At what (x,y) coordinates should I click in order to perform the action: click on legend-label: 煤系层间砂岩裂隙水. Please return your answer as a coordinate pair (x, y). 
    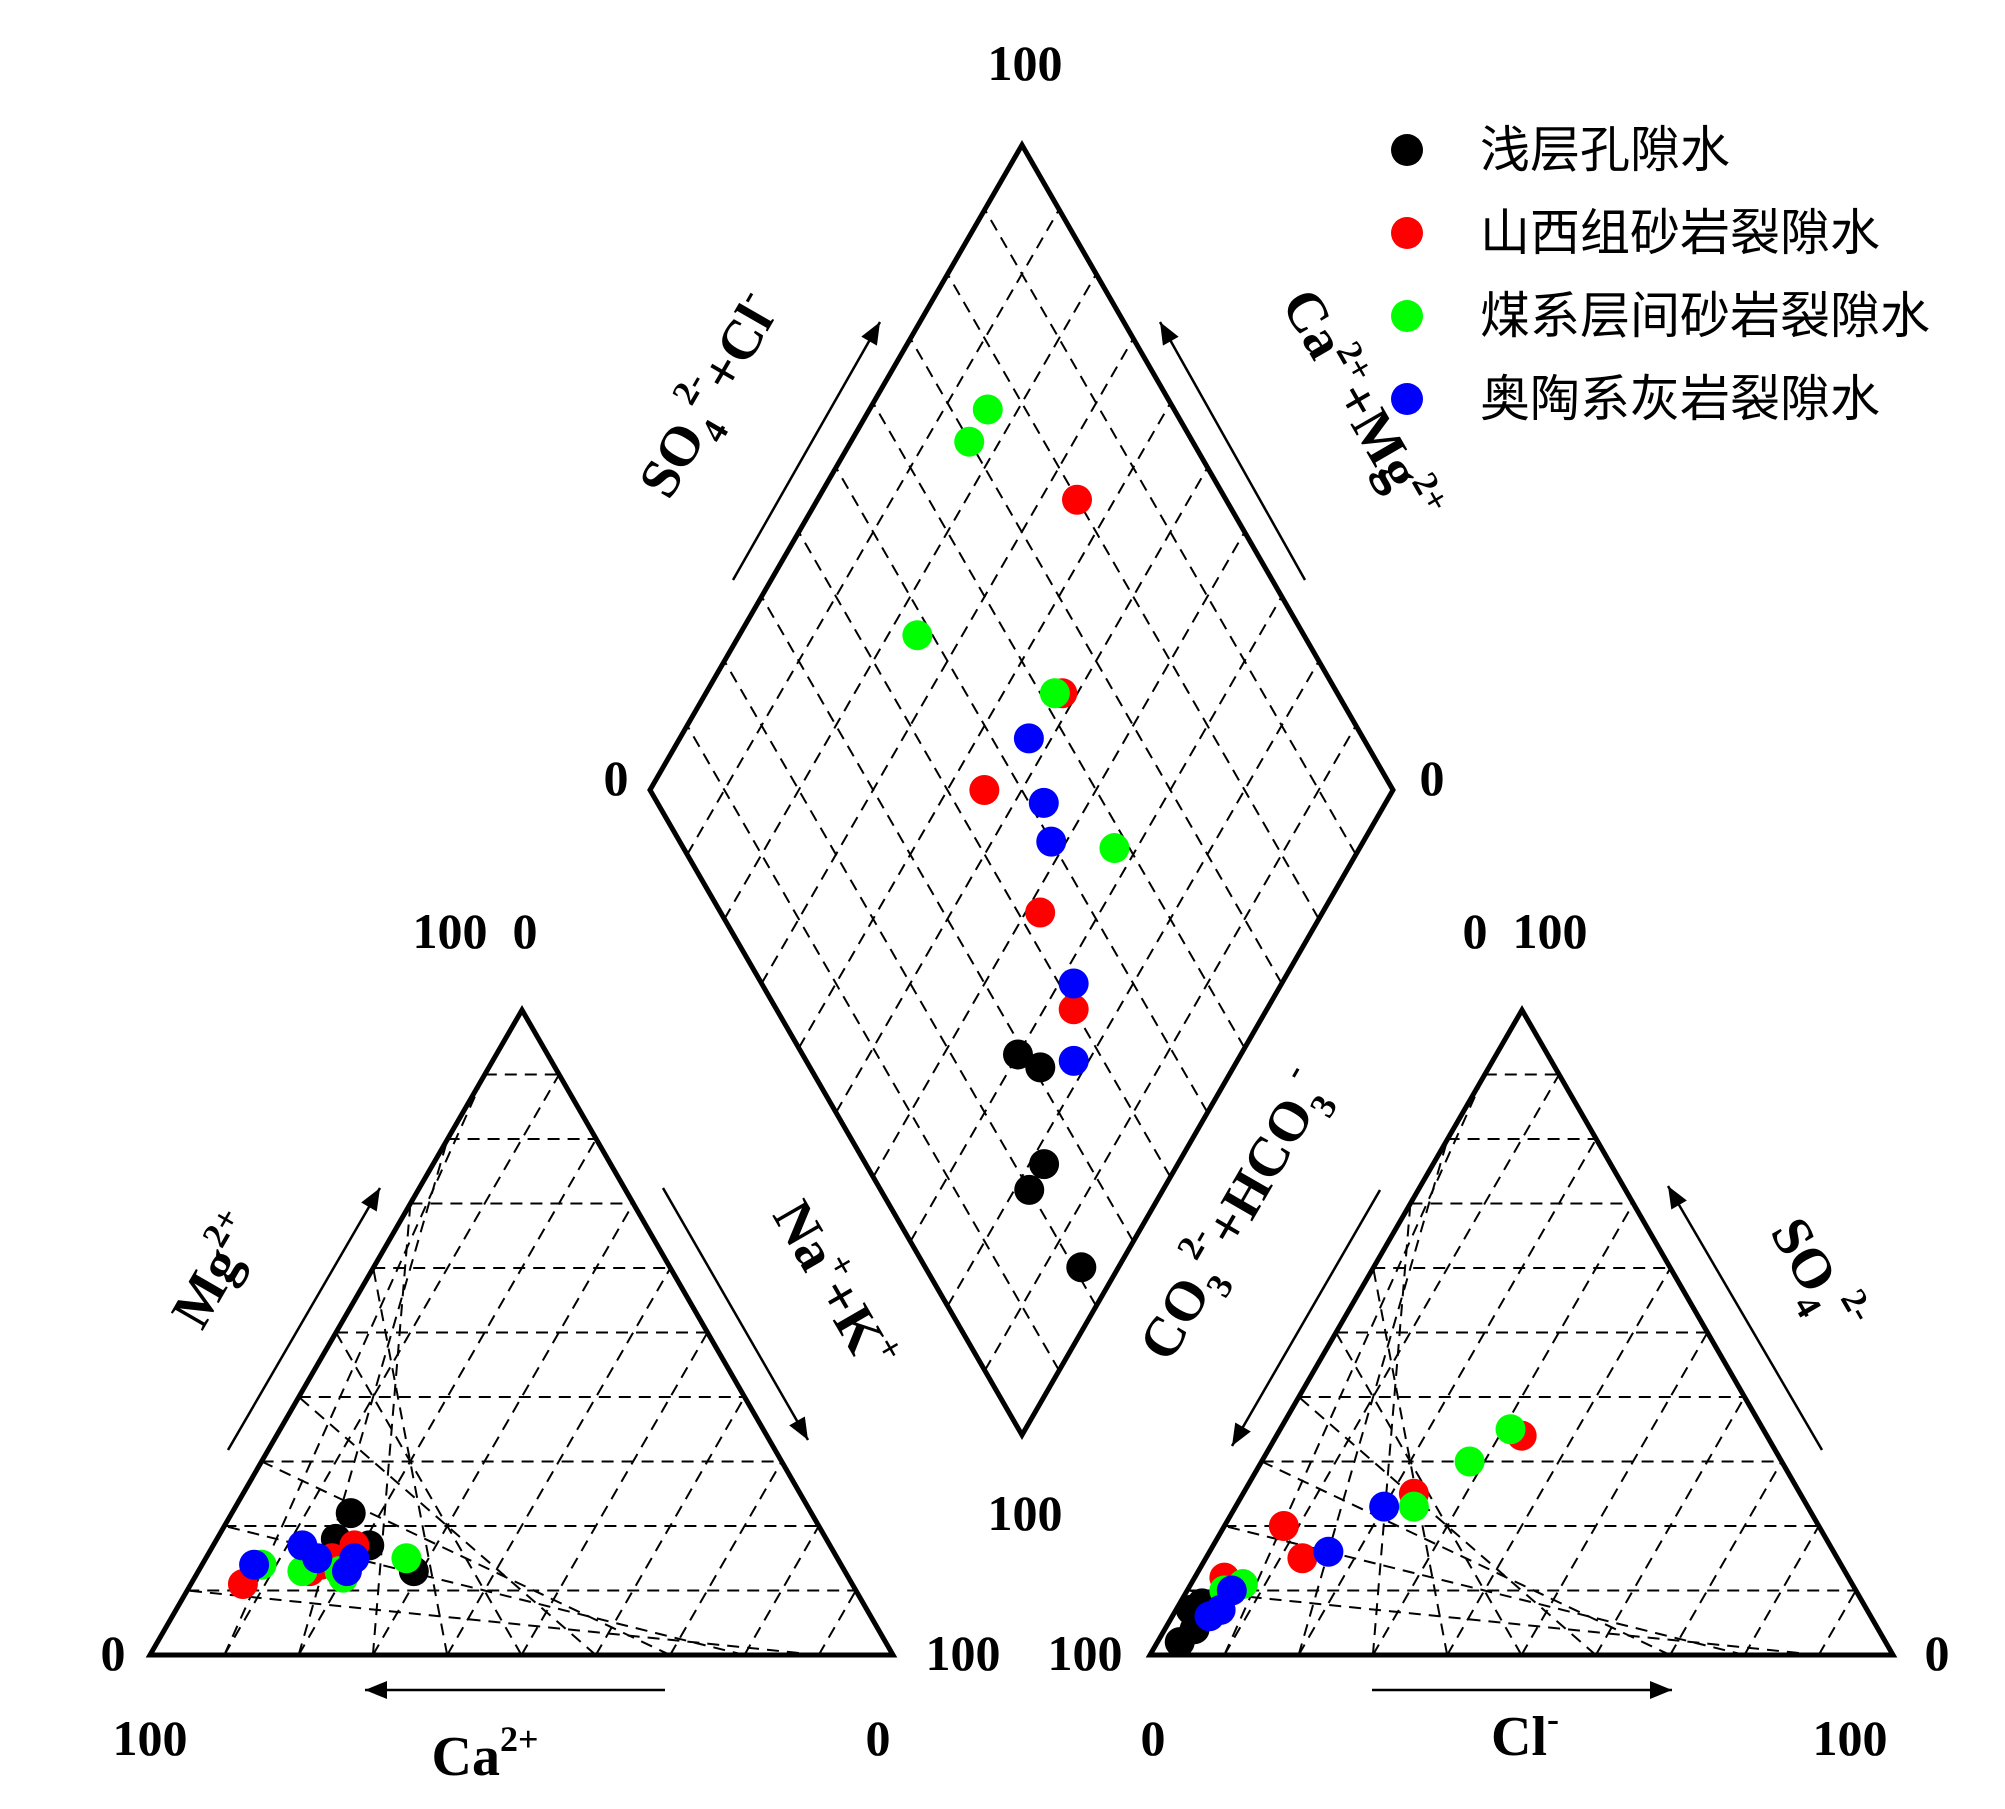
    Looking at the image, I should click on (1705, 316).